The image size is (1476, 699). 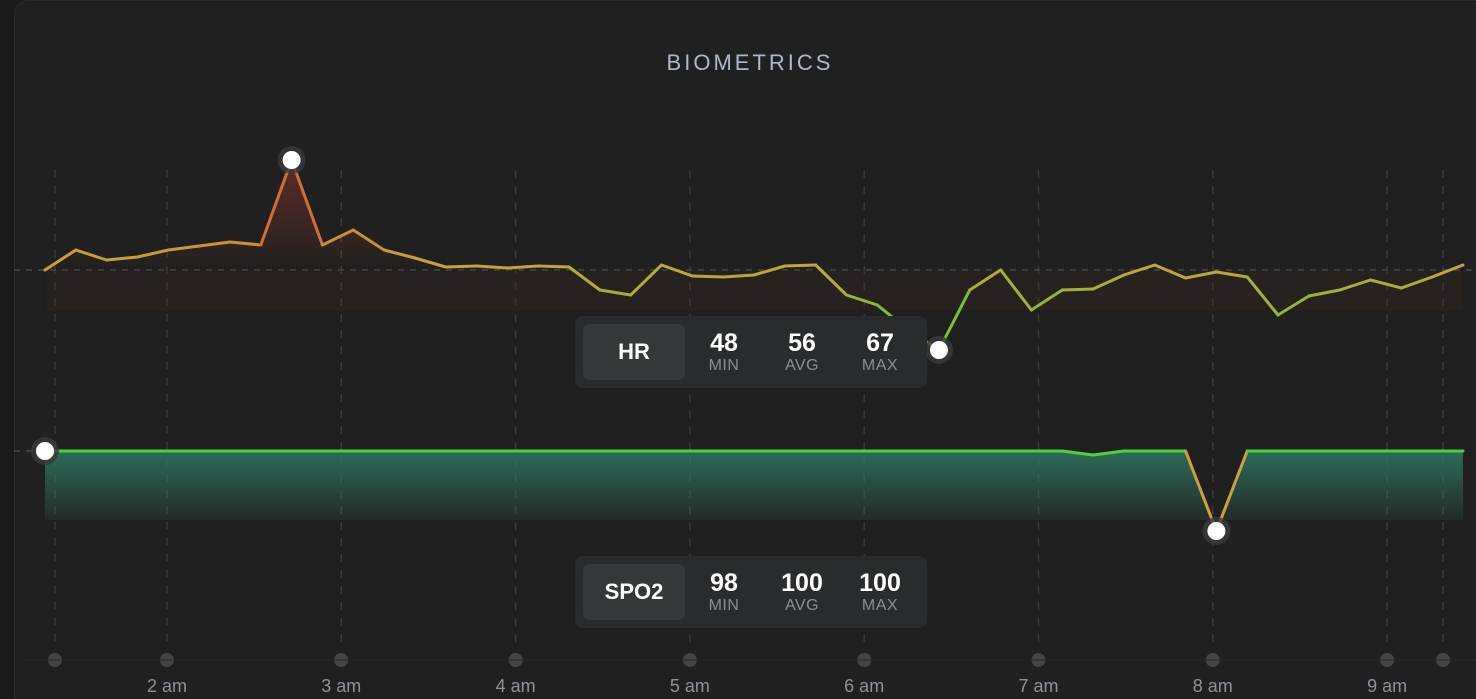 What do you see at coordinates (690, 686) in the screenshot?
I see `x-tick-label: 5 am` at bounding box center [690, 686].